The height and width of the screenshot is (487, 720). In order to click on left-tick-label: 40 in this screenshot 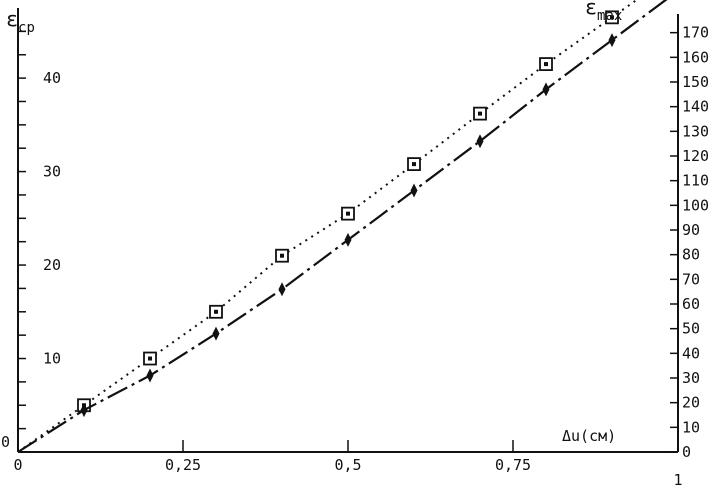, I will do `click(52, 78)`.